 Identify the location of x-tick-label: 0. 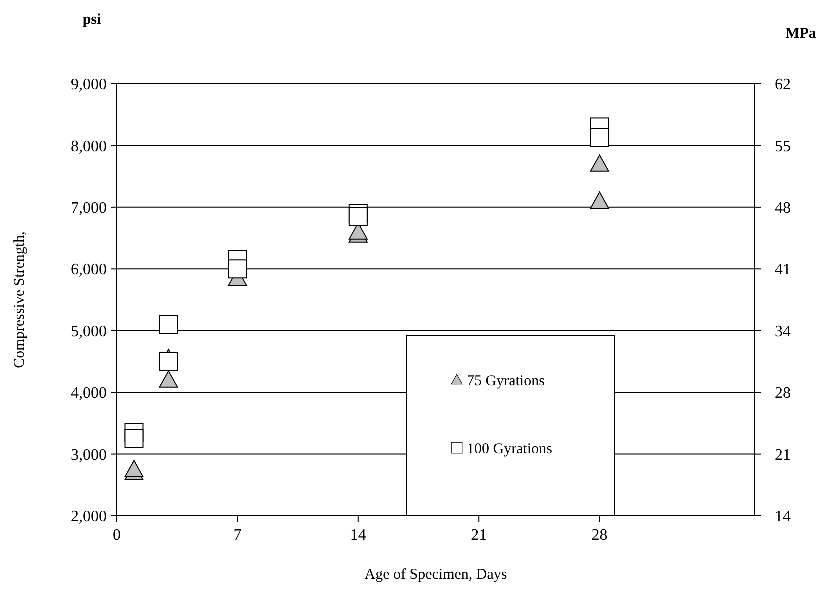
(117, 535).